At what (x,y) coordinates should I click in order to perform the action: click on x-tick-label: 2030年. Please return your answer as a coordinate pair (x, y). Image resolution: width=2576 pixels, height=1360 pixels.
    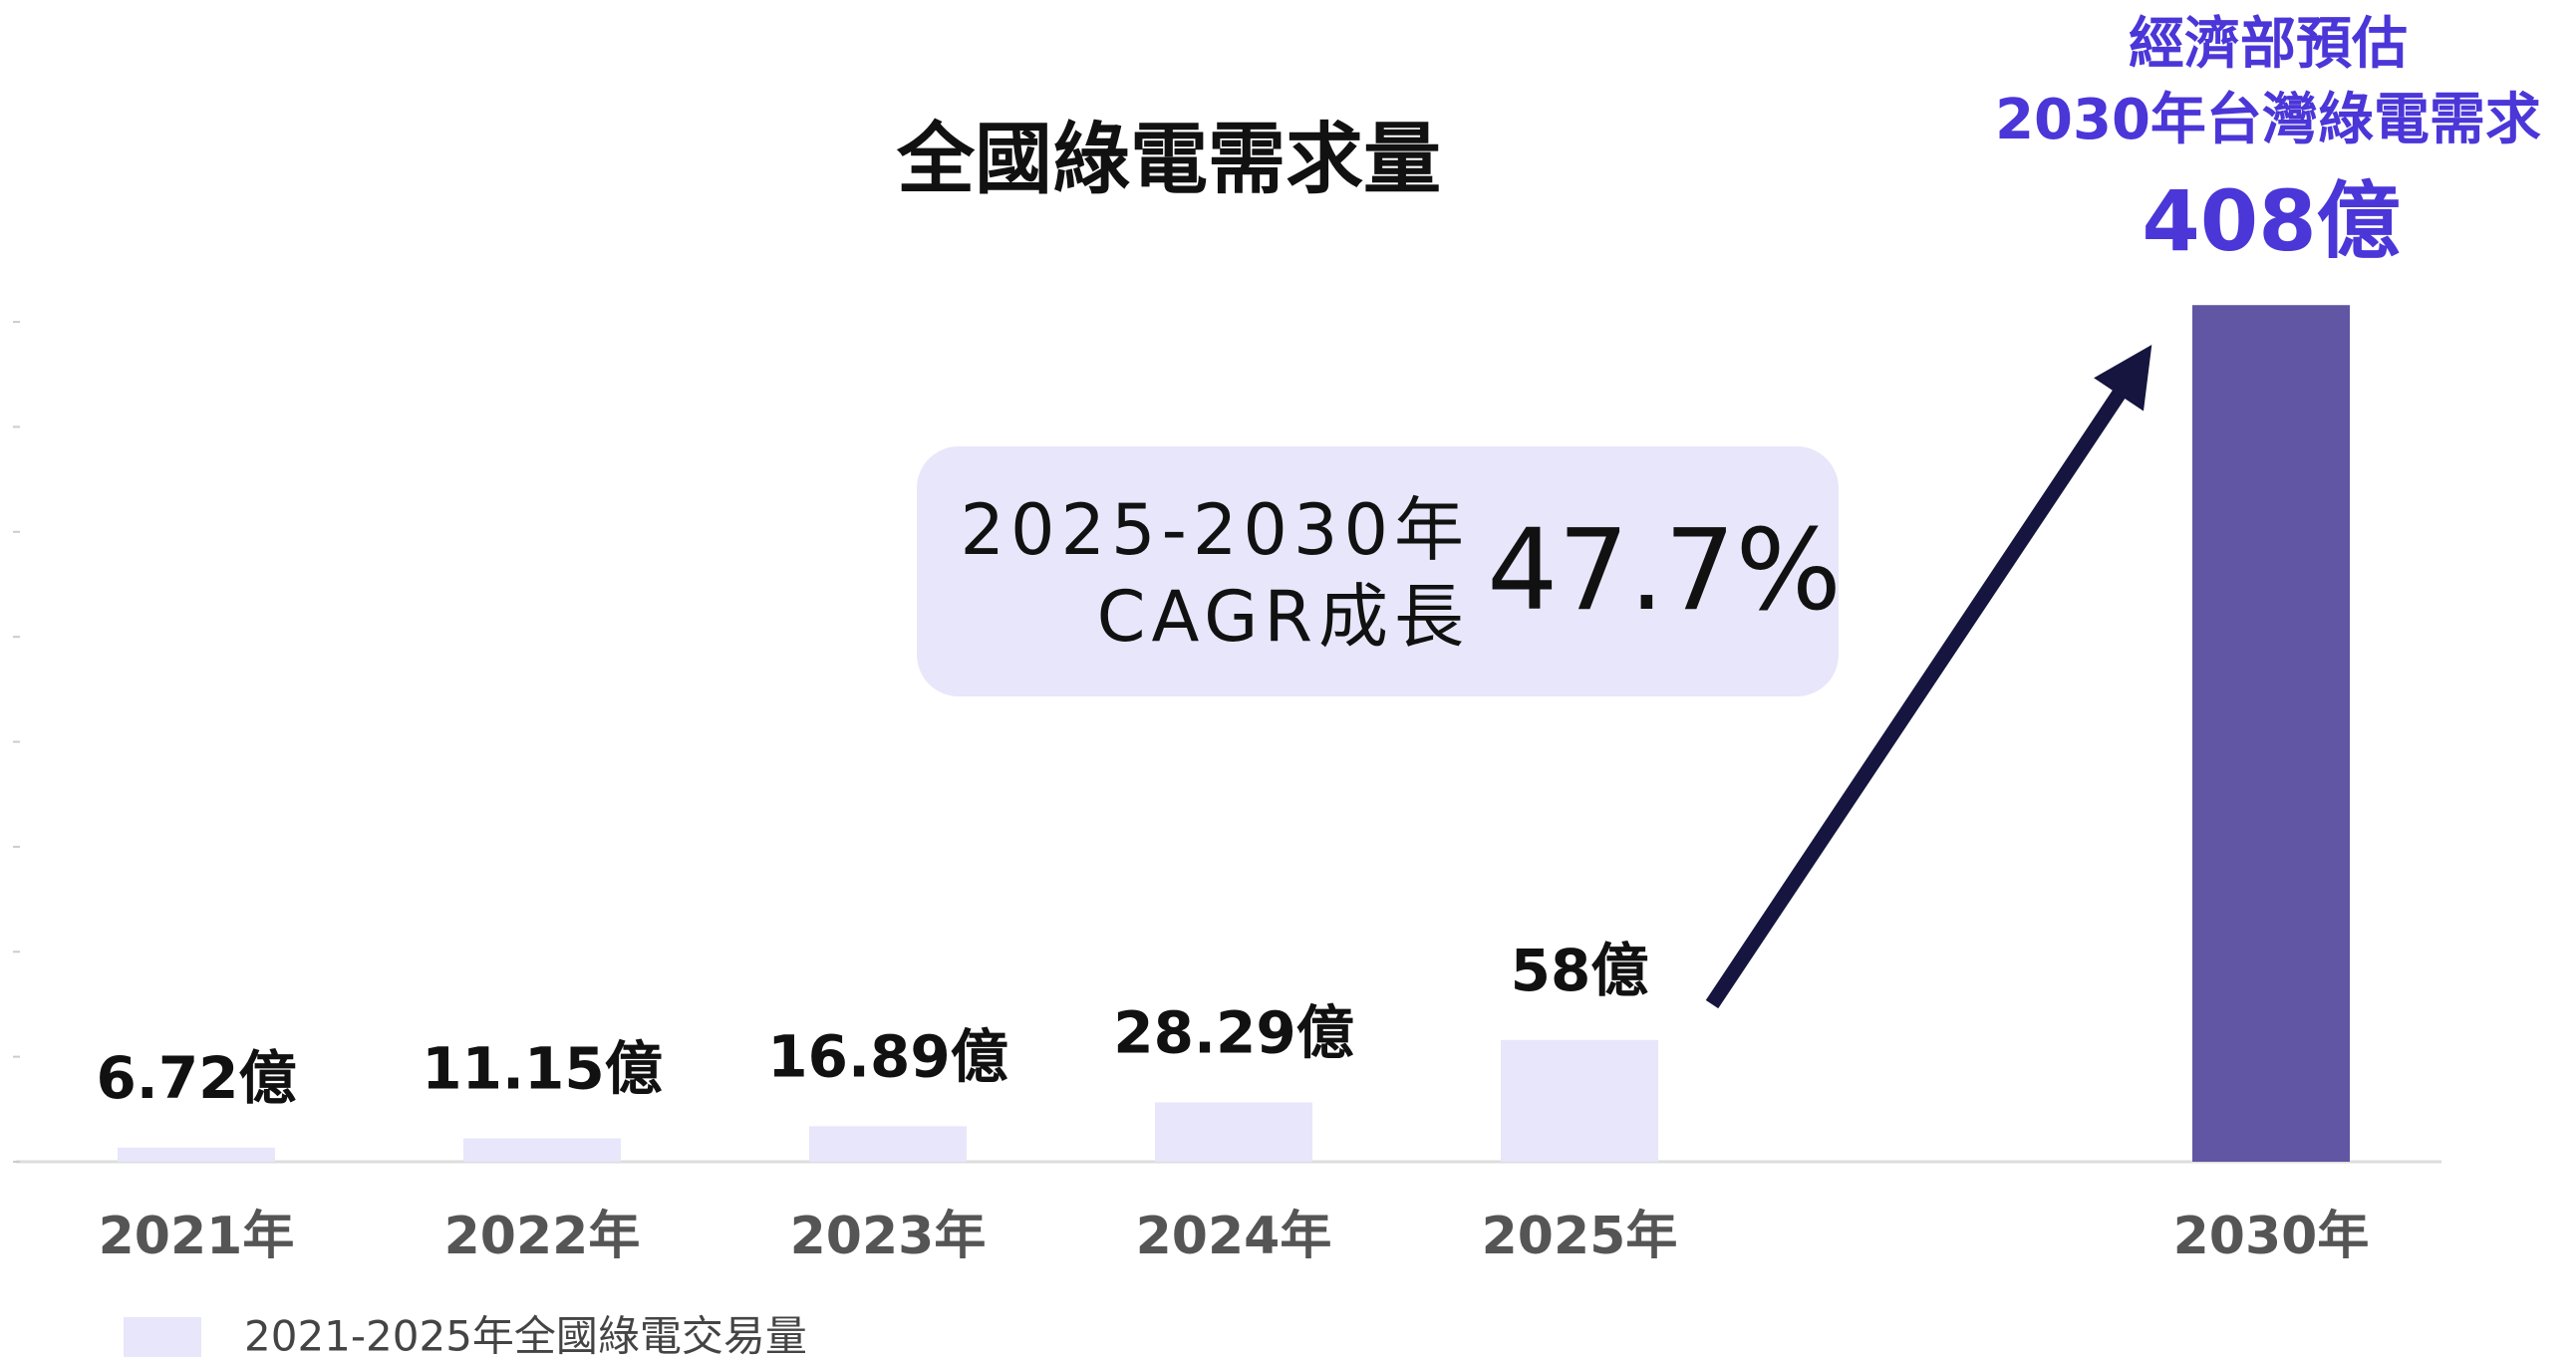
    Looking at the image, I should click on (2271, 1236).